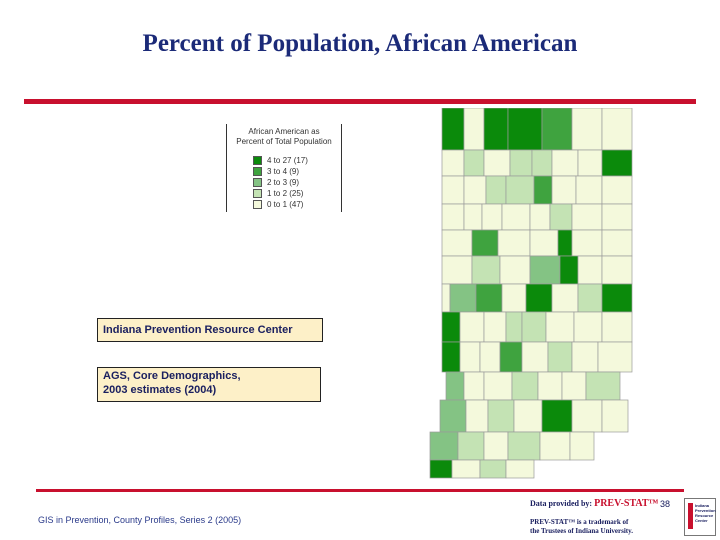 This screenshot has width=720, height=540. What do you see at coordinates (285, 204) in the screenshot?
I see `legend-label: 0 to 1 (47)` at bounding box center [285, 204].